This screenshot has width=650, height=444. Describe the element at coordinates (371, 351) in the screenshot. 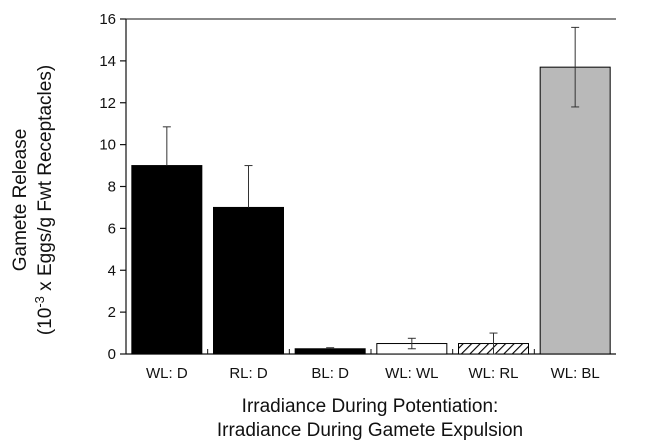

I see `x-ticks` at that location.